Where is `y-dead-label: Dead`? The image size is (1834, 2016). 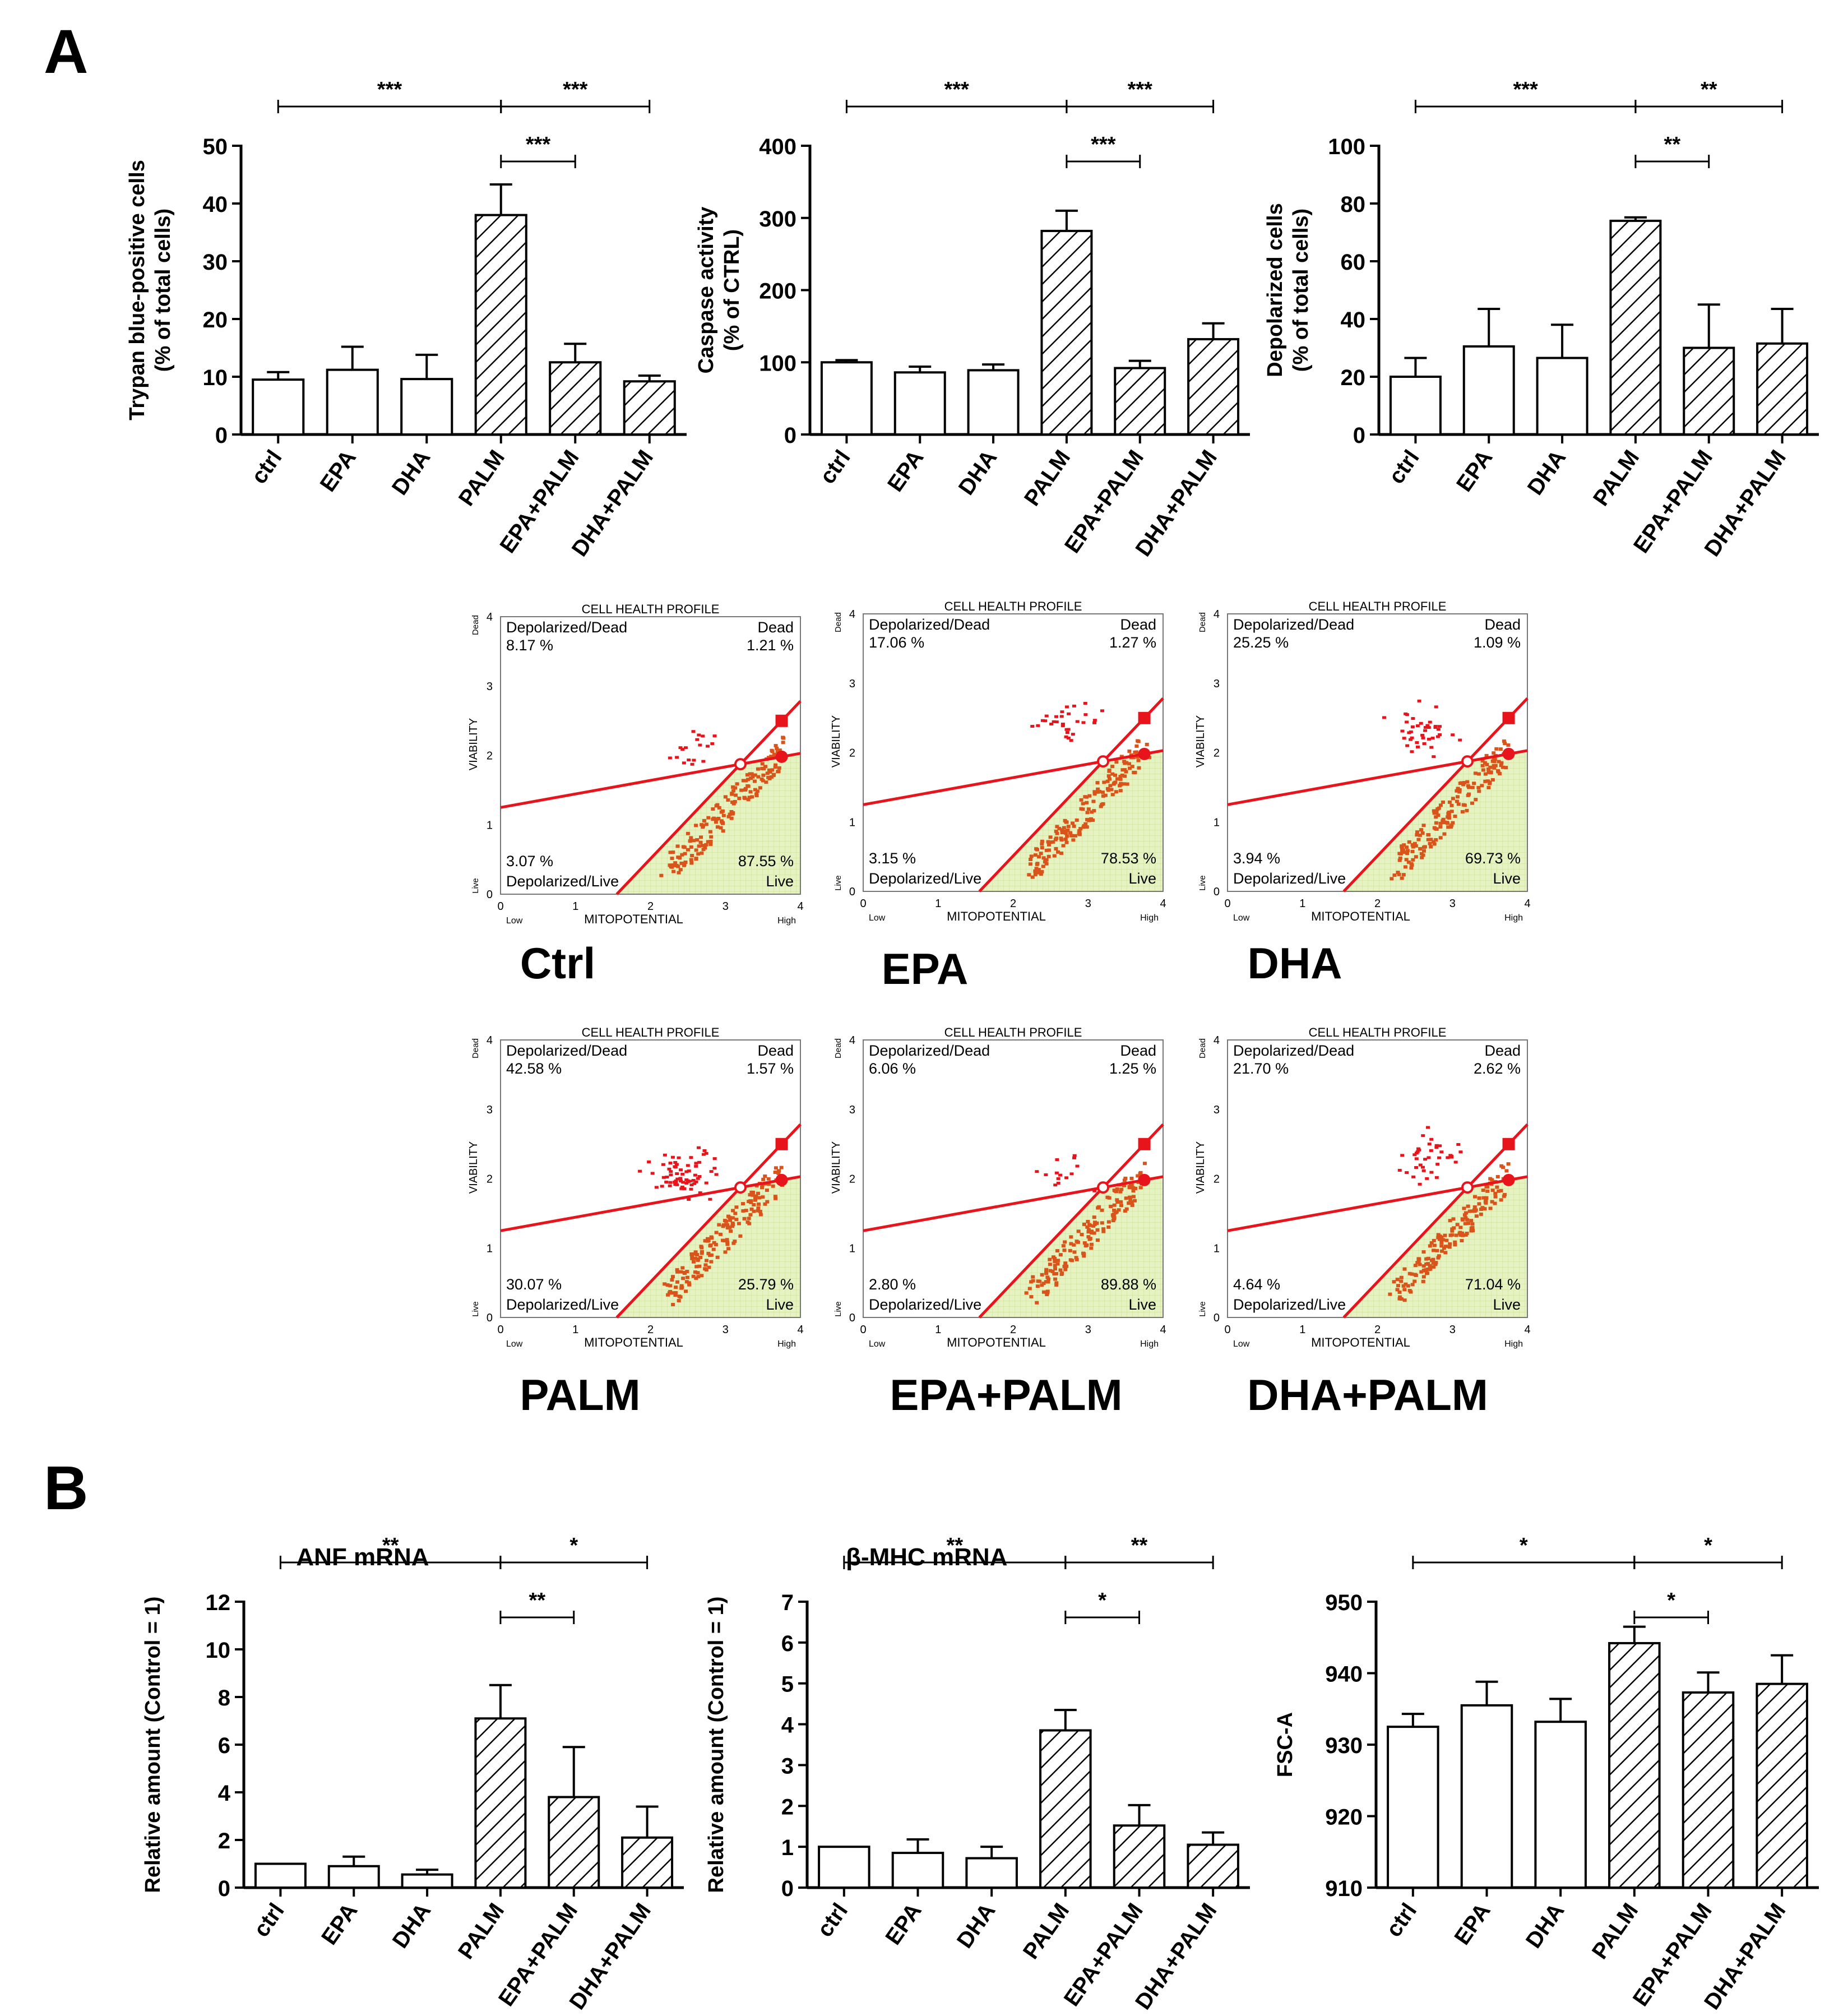 y-dead-label: Dead is located at coordinates (475, 625).